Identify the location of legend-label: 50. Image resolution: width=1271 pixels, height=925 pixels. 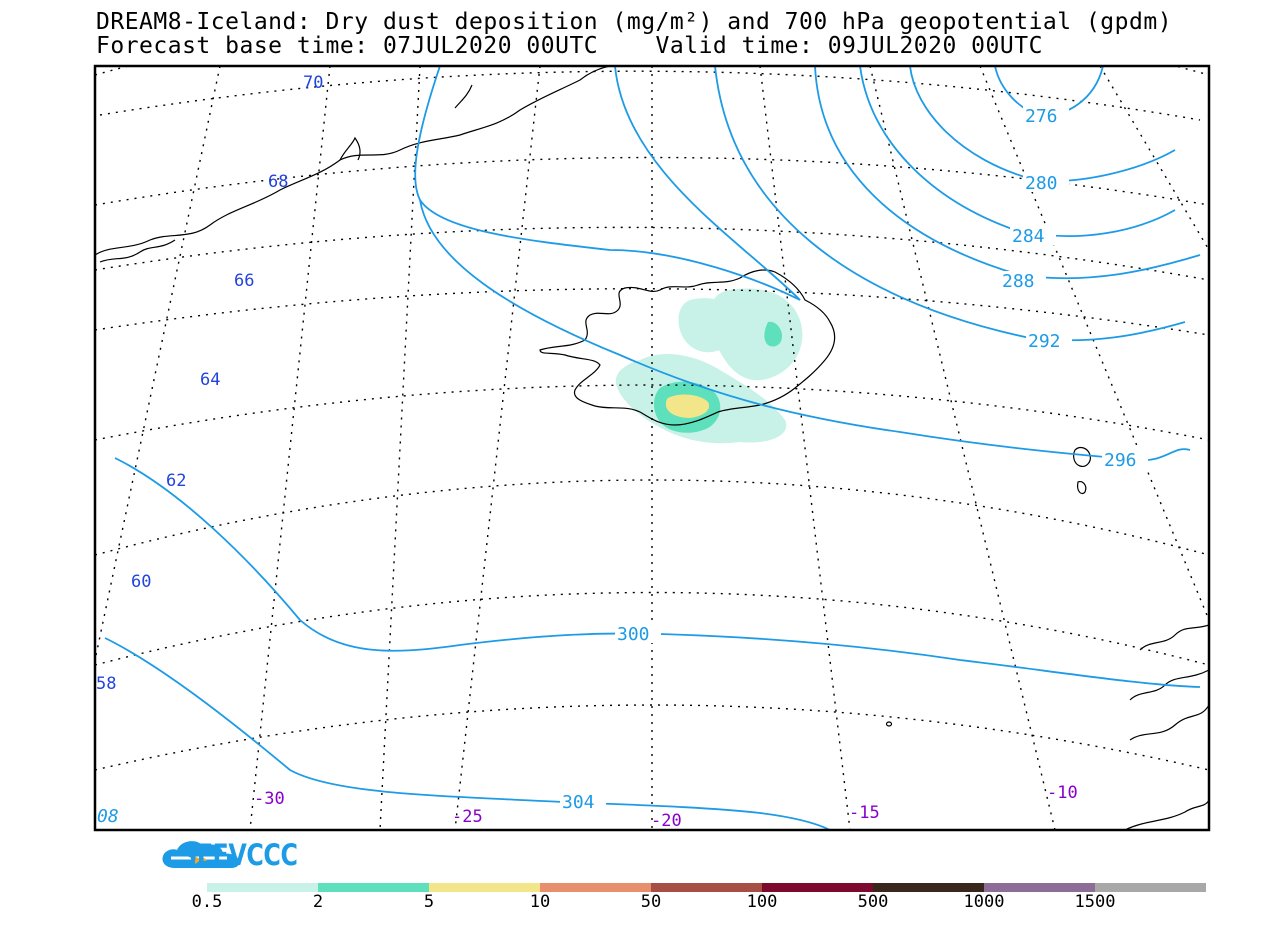
(651, 902).